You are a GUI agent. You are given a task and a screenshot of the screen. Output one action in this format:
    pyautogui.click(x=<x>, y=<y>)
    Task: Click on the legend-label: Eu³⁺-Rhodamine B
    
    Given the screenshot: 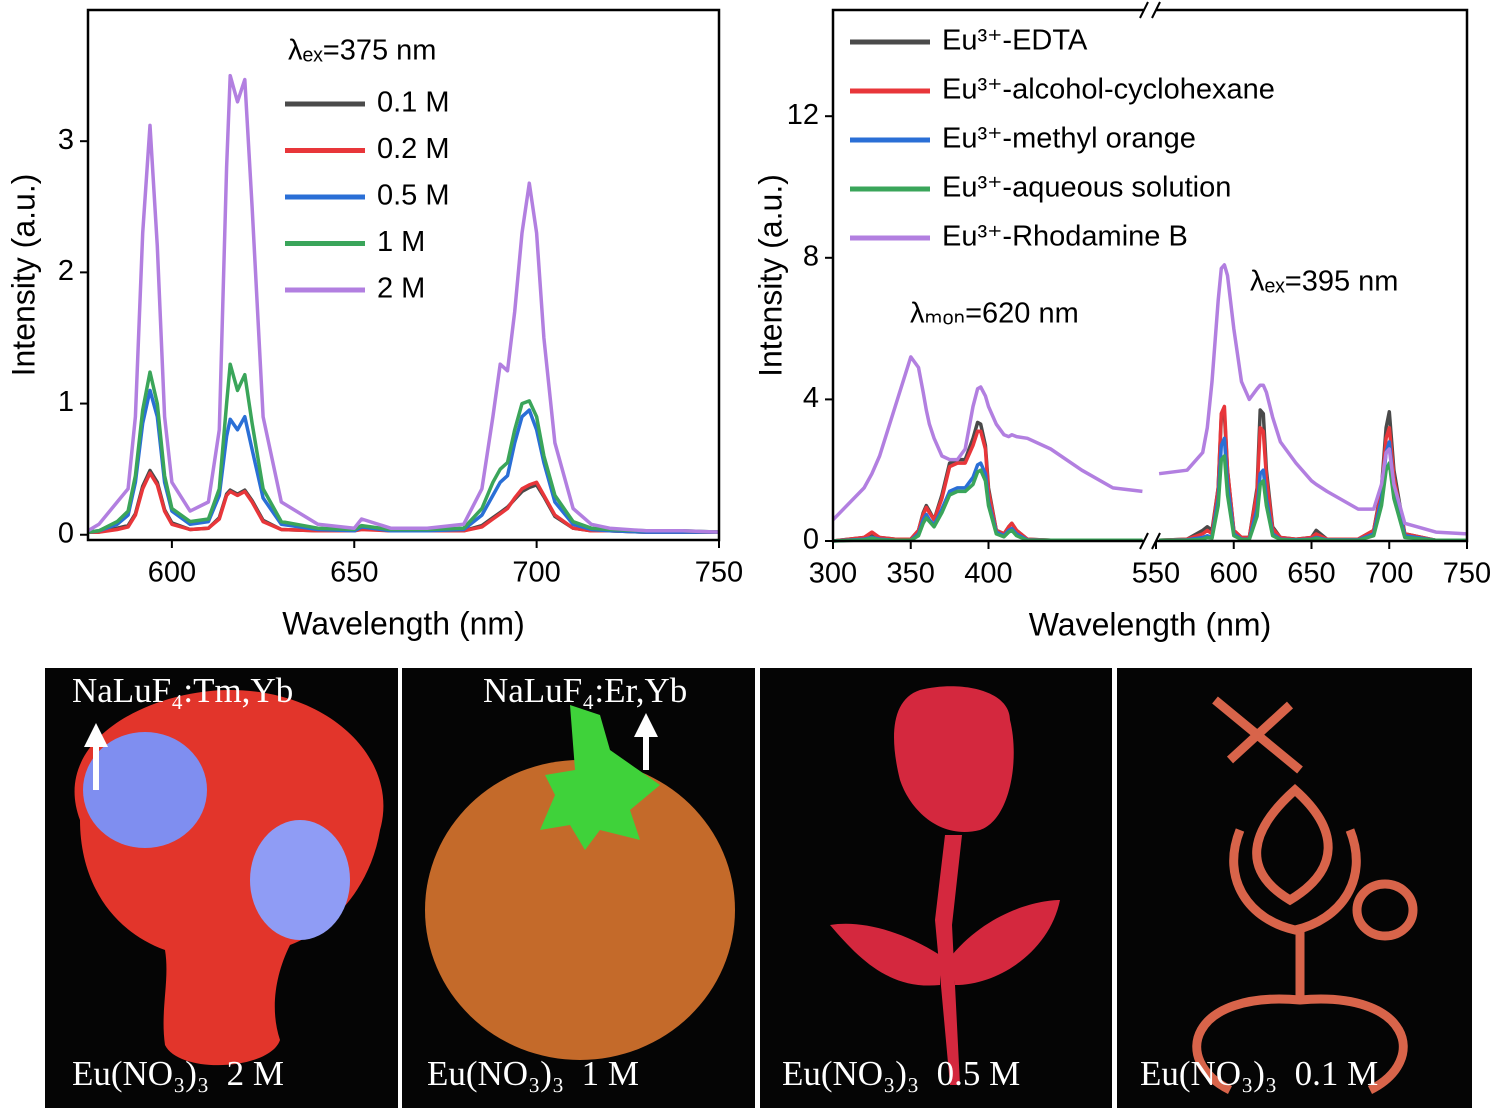 What is the action you would take?
    pyautogui.click(x=1065, y=237)
    